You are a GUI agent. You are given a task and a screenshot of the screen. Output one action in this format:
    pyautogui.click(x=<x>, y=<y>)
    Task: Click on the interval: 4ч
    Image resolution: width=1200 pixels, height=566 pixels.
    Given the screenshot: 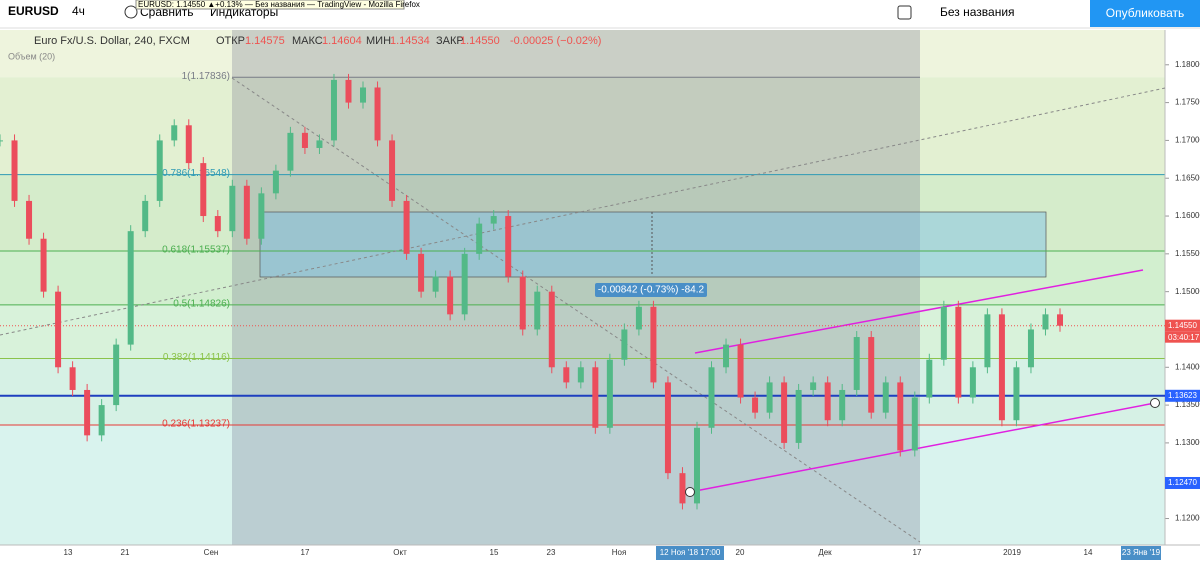 What is the action you would take?
    pyautogui.click(x=78, y=11)
    